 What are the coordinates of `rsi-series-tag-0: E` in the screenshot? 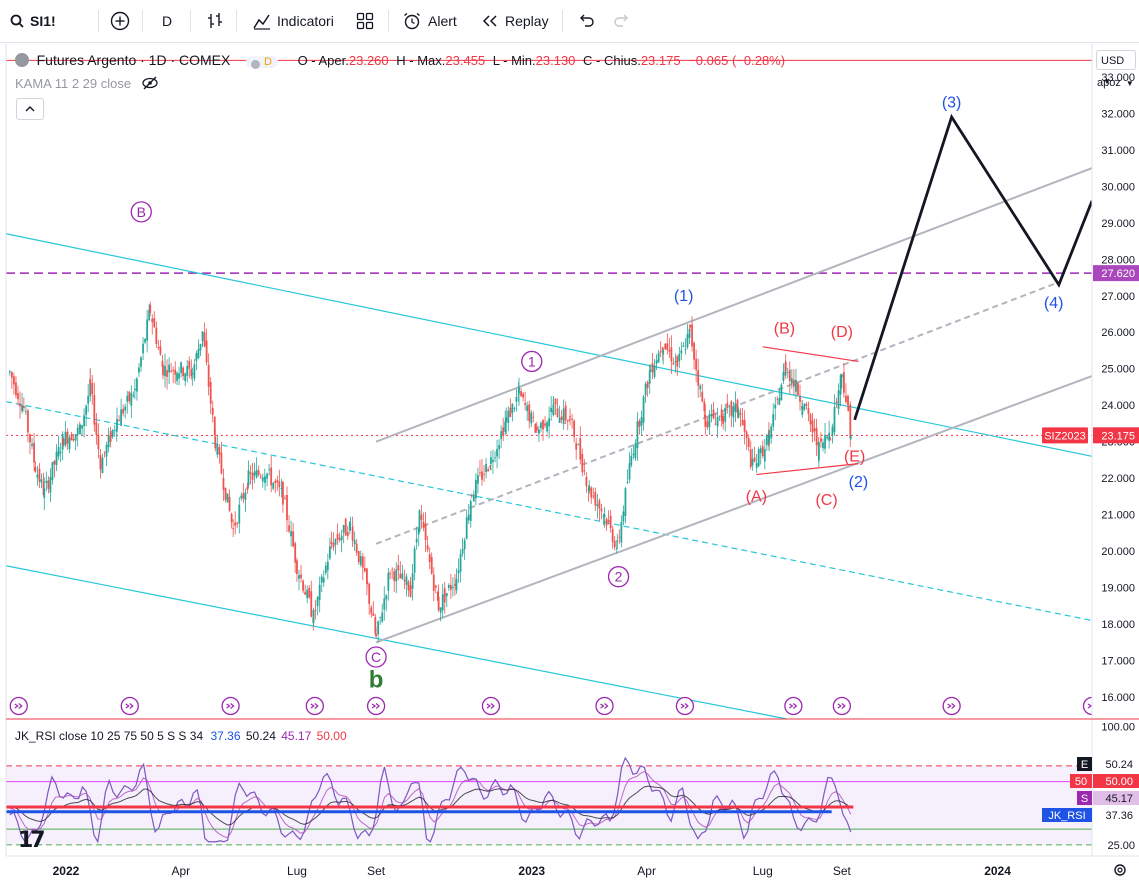 It's located at (1084, 765).